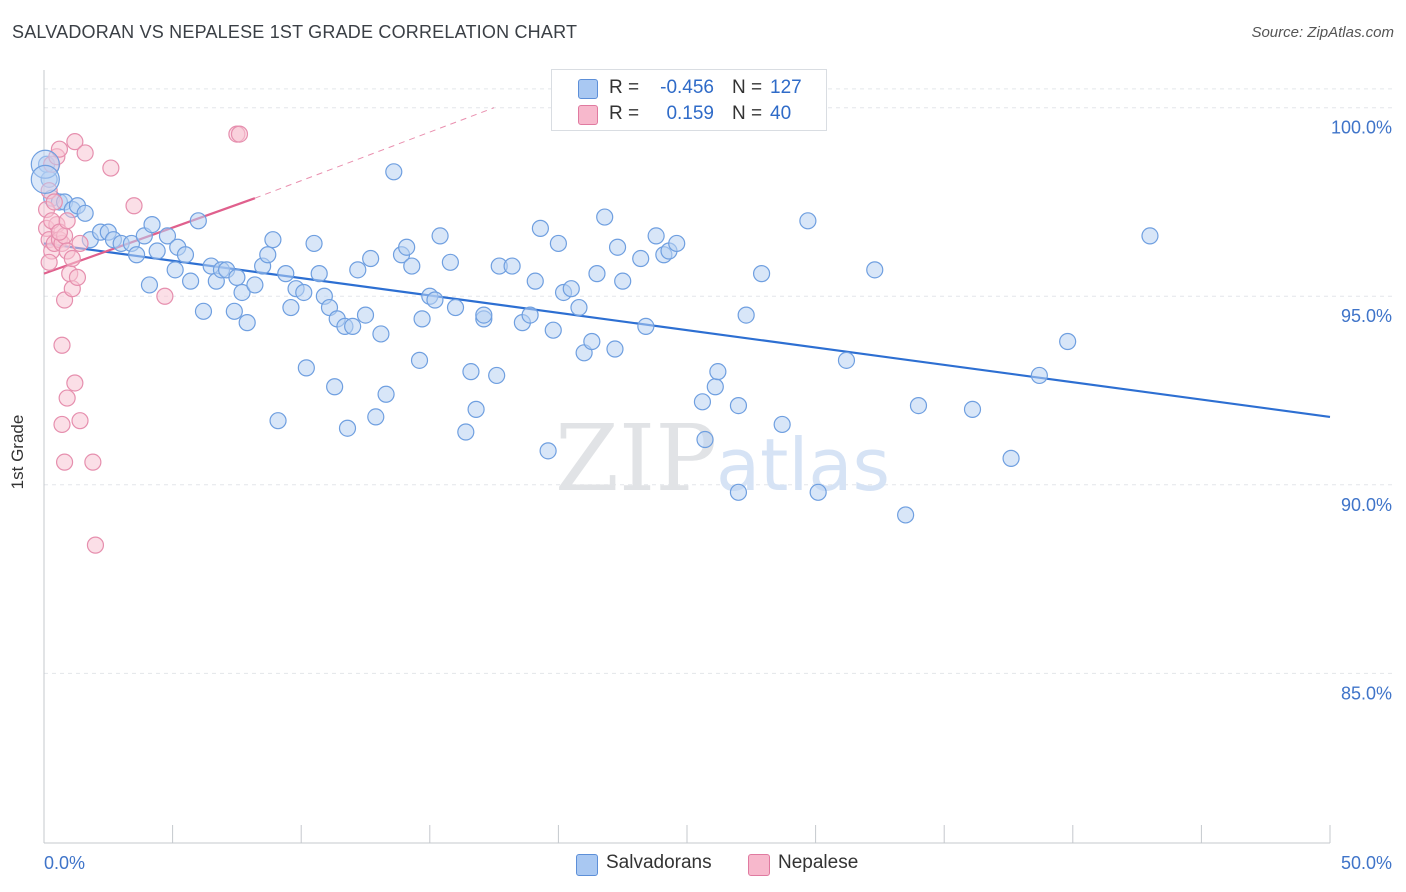 The height and width of the screenshot is (892, 1406). I want to click on x-tick-label: 50.0%, so click(1366, 863).